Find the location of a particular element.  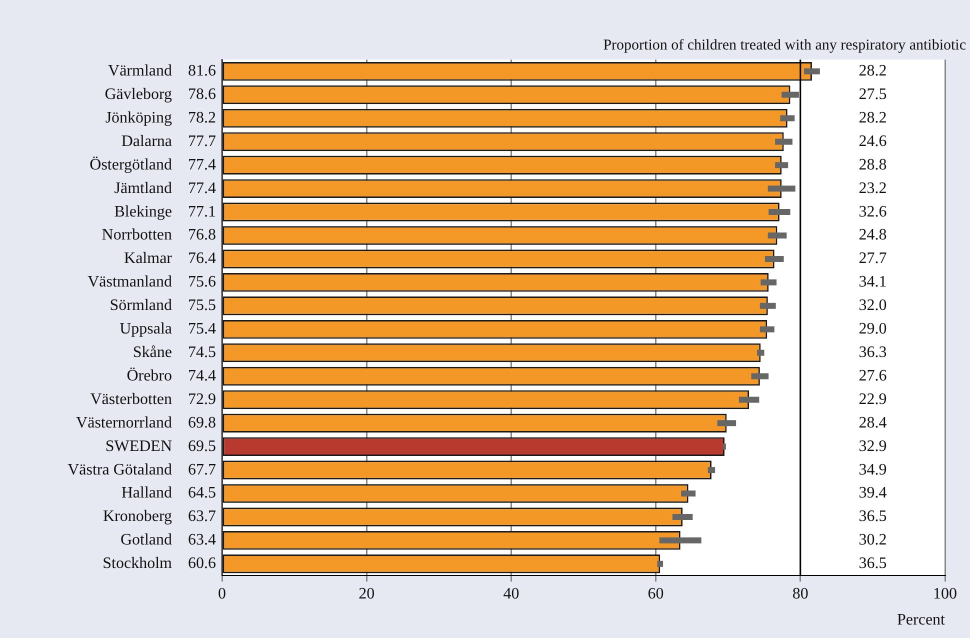

y-tick-label: Västerbotten is located at coordinates (131, 399).